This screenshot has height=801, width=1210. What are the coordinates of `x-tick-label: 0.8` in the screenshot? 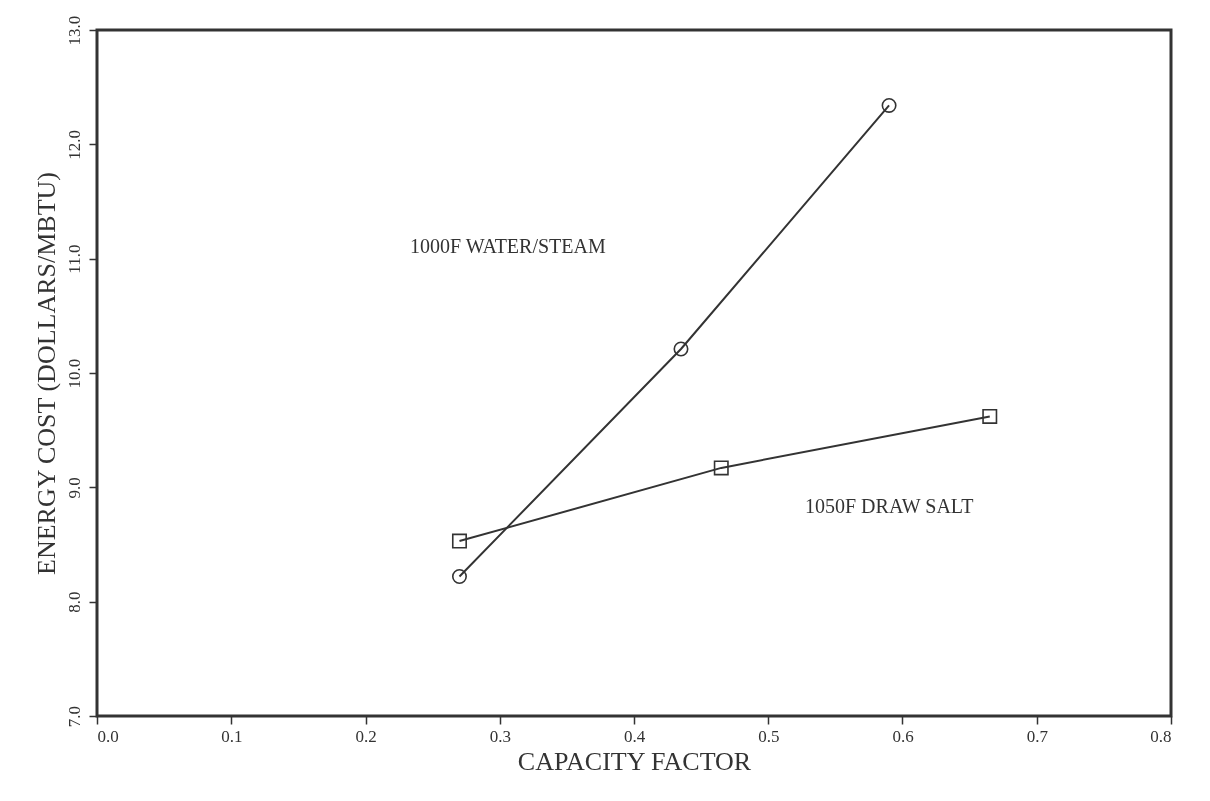 It's located at (1161, 736).